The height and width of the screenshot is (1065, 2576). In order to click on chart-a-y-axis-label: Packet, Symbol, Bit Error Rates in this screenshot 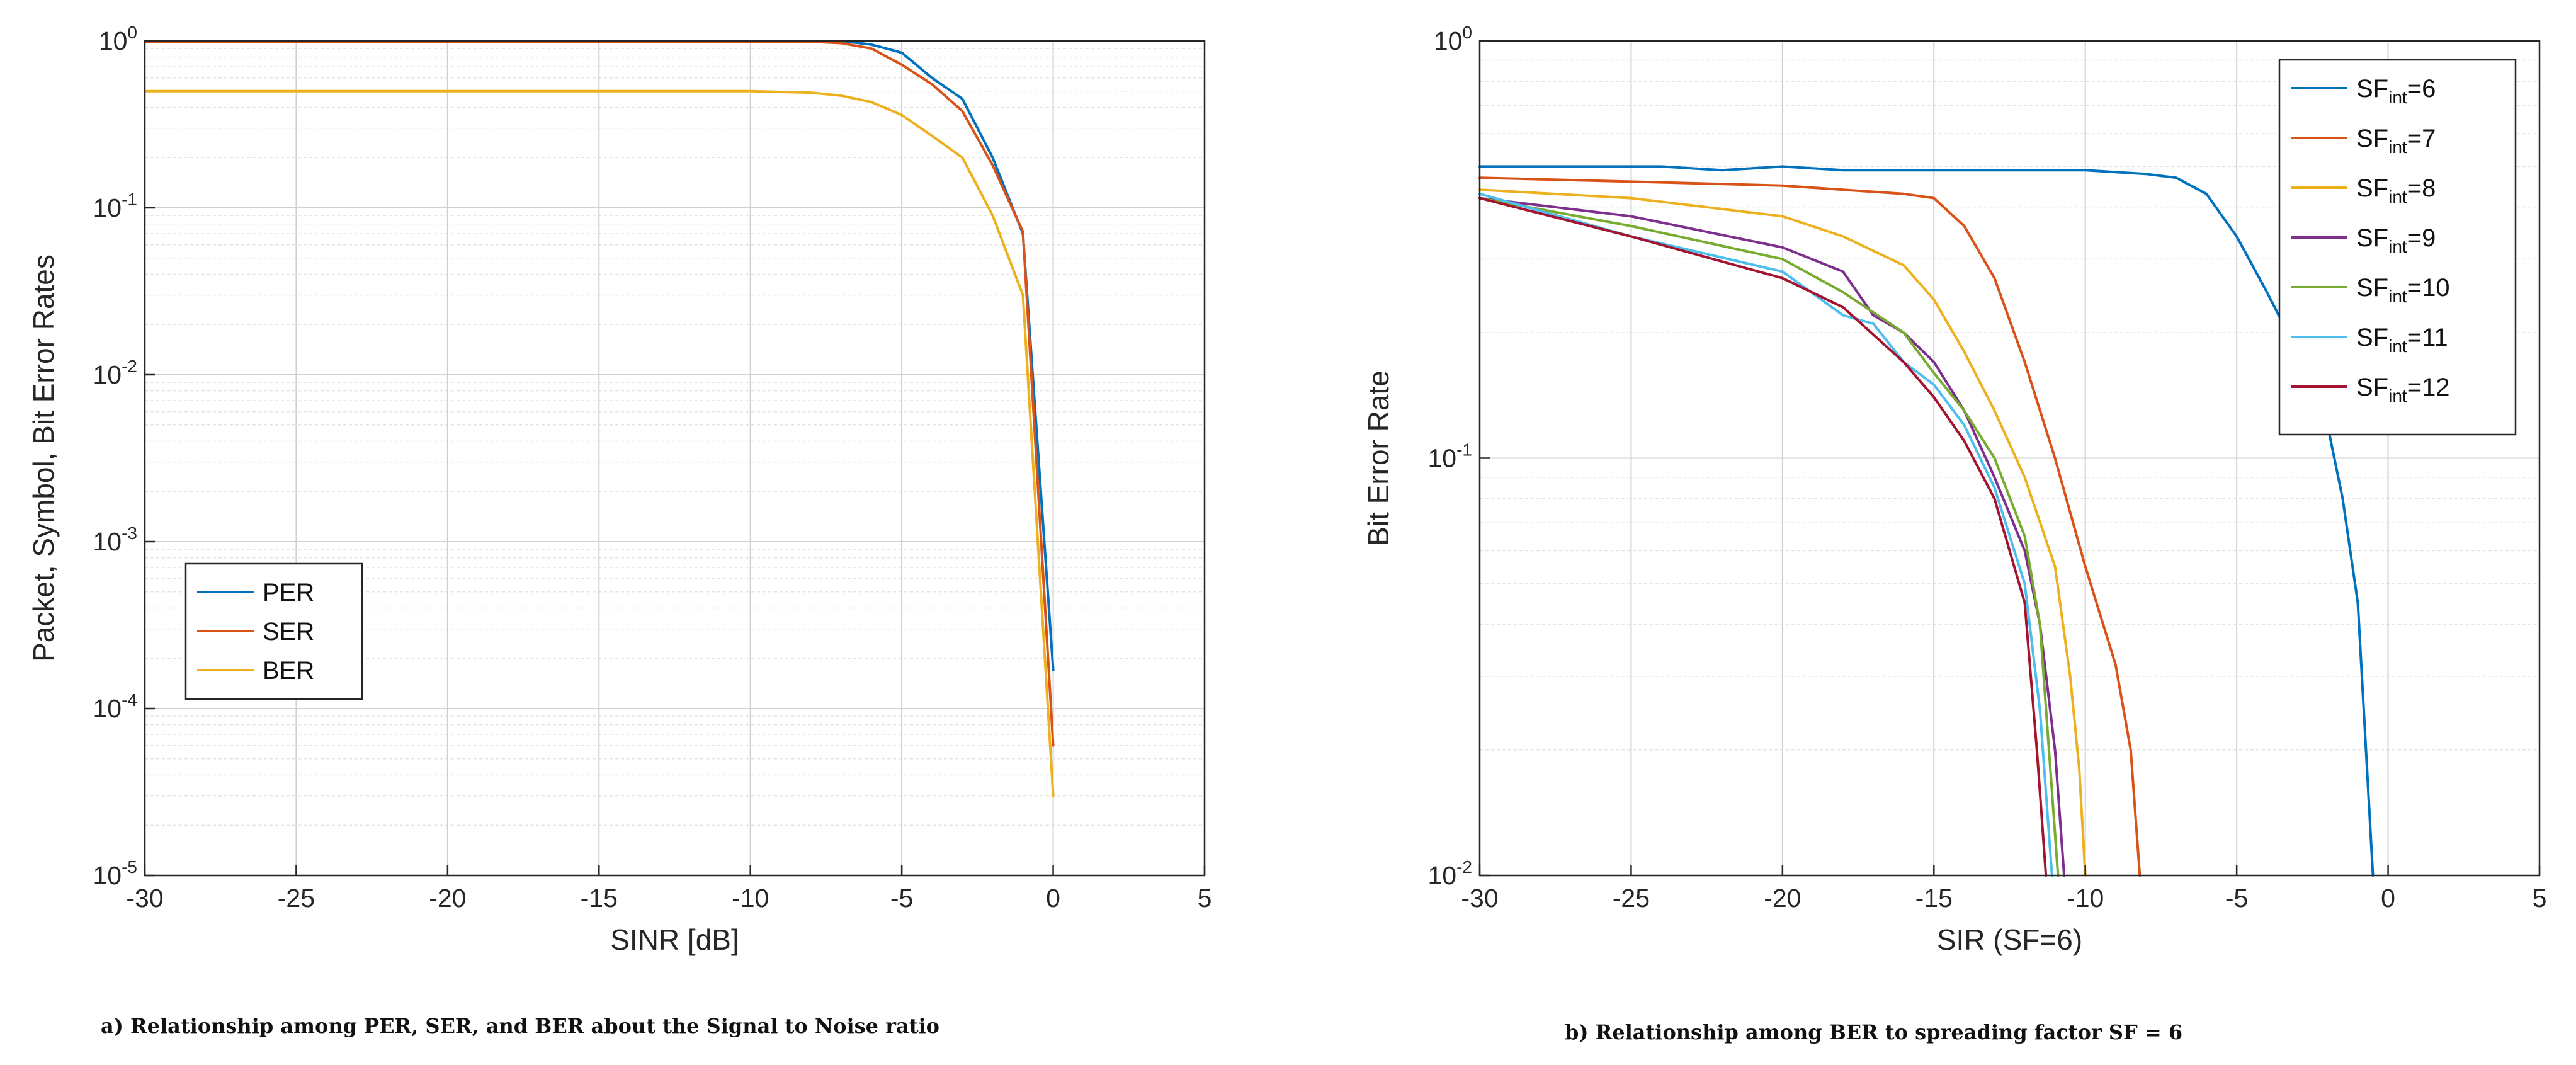, I will do `click(43, 458)`.